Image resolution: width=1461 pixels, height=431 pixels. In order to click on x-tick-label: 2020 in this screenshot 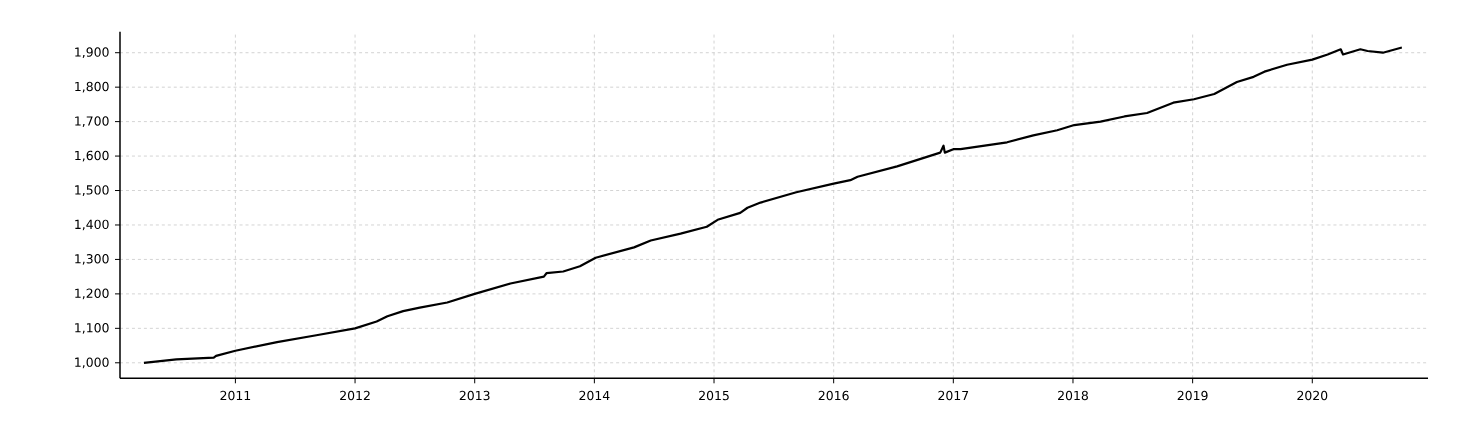, I will do `click(1312, 395)`.